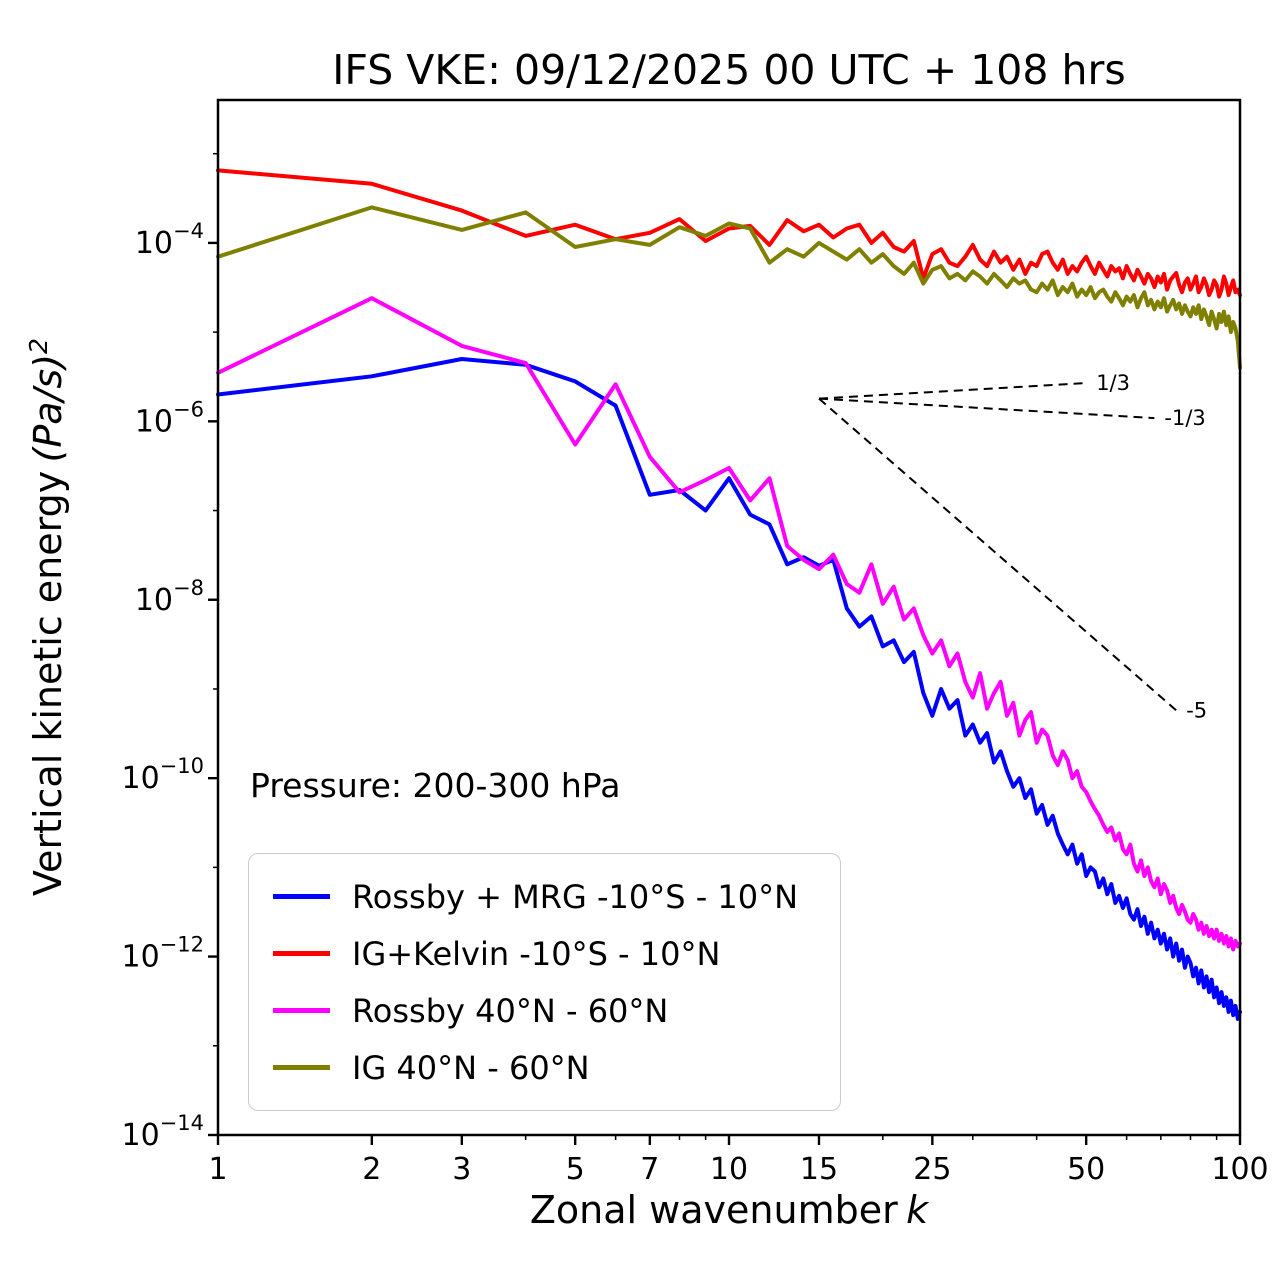  Describe the element at coordinates (371, 1169) in the screenshot. I see `x-tick-label: 2` at that location.